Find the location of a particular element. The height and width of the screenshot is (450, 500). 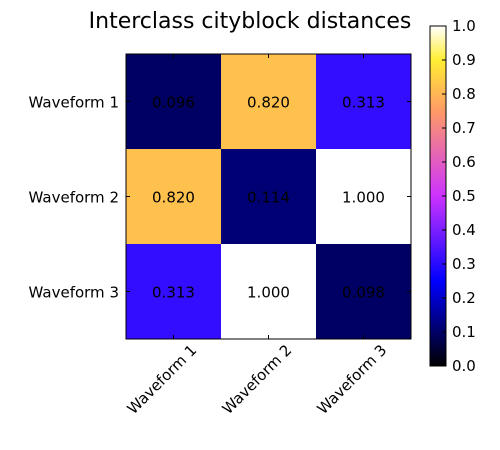

row-label: Waveform 3 is located at coordinates (74, 293).